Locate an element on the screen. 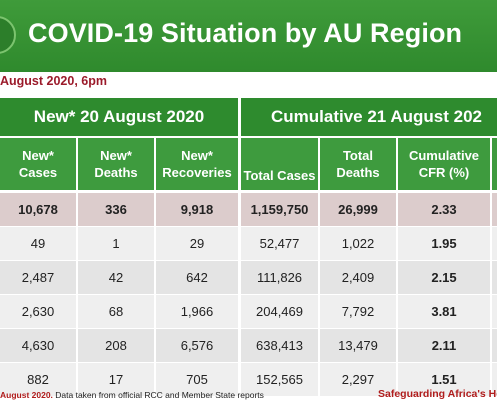 Image resolution: width=497 pixels, height=418 pixels. col-header-cfr: Cumulative CFR (%) is located at coordinates (444, 164).